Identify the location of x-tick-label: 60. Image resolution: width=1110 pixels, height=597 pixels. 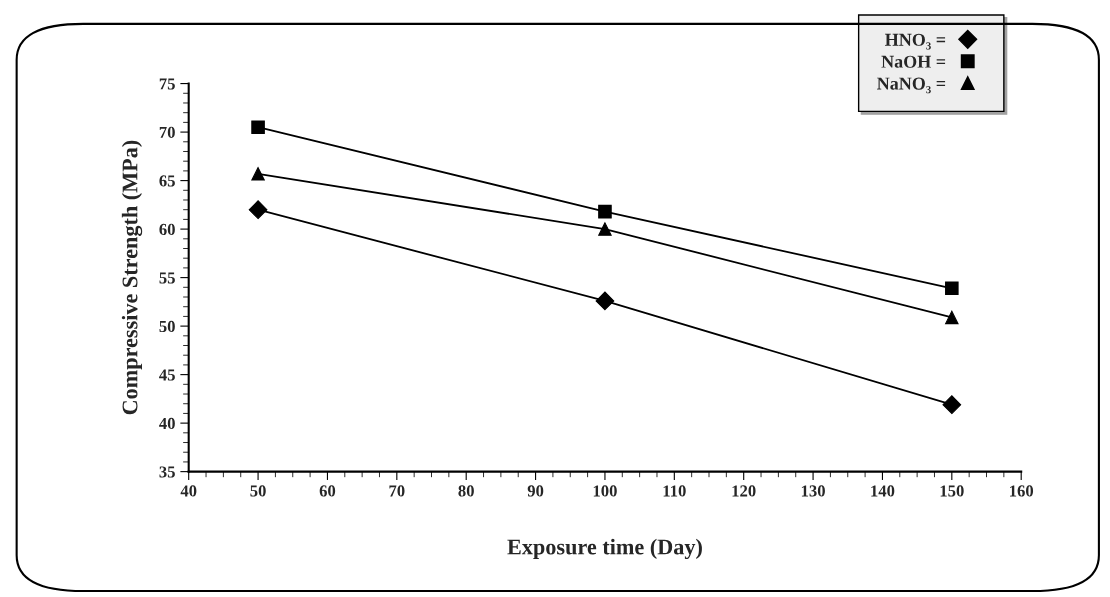
(327, 491).